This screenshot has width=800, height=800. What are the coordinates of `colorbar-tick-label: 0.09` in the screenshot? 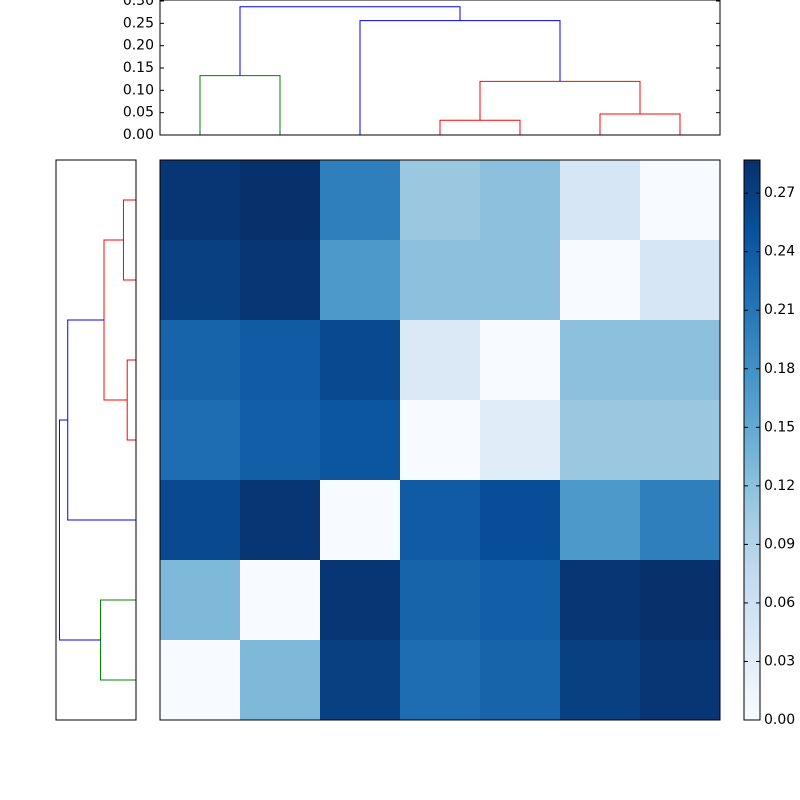 It's located at (779, 544).